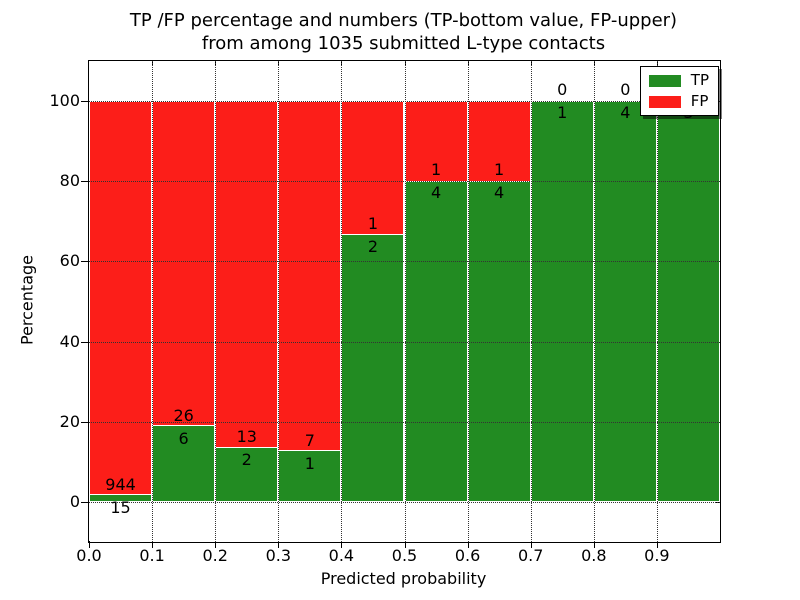  What do you see at coordinates (594, 301) in the screenshot?
I see `v-gridline-0.8` at bounding box center [594, 301].